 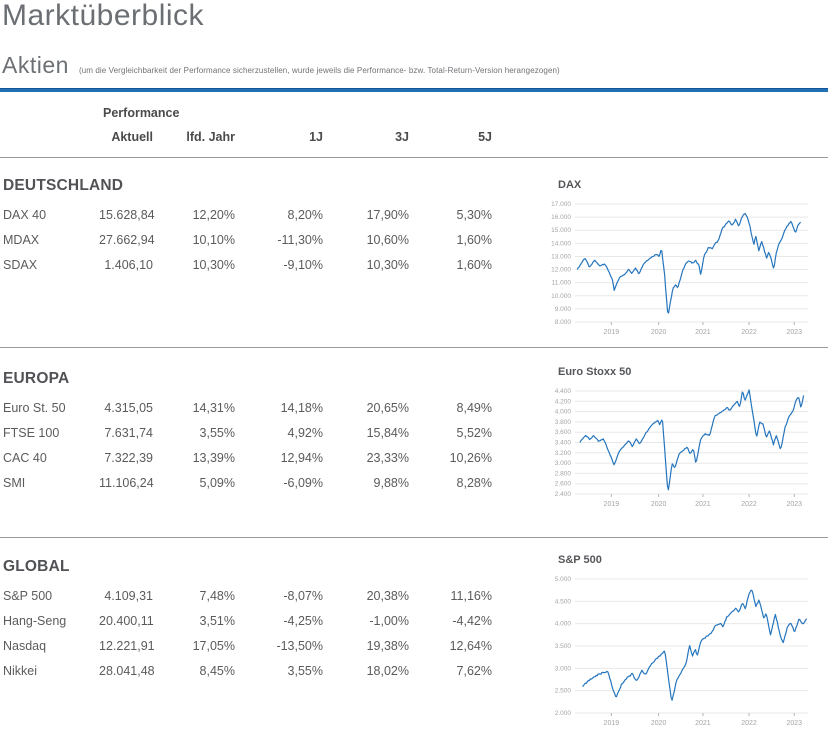 I want to click on row-label: CAC 40, so click(x=25, y=458).